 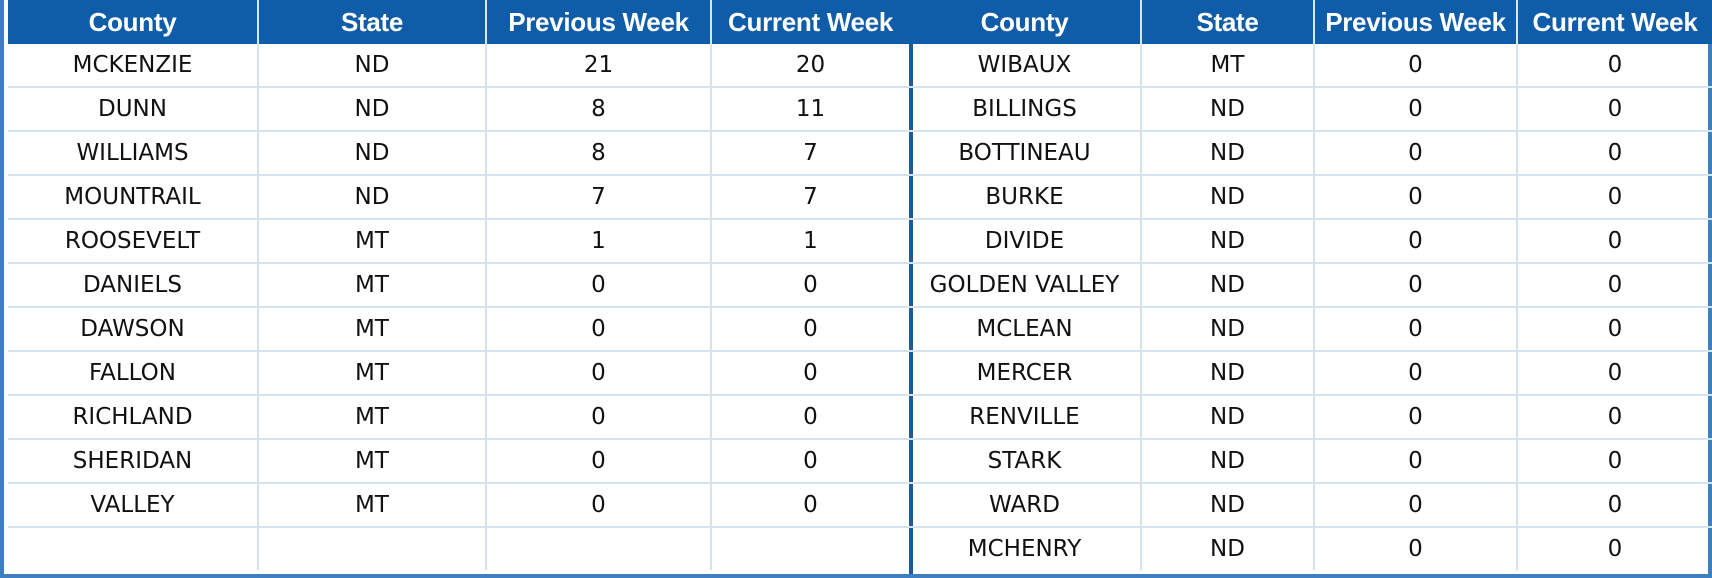 I want to click on table-row: DAWSON MT 0 0, so click(x=458, y=329).